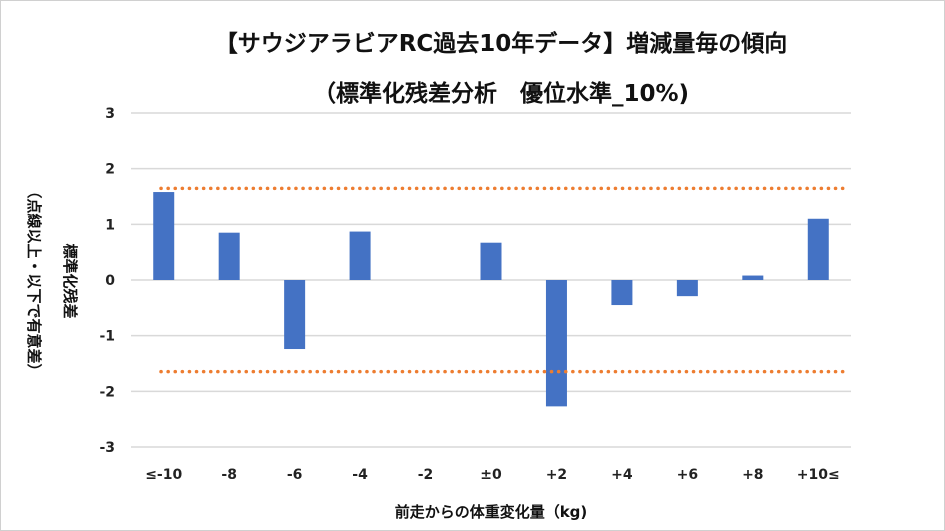 Image resolution: width=945 pixels, height=531 pixels. Describe the element at coordinates (107, 392) in the screenshot. I see `y-tick-label: -2` at that location.